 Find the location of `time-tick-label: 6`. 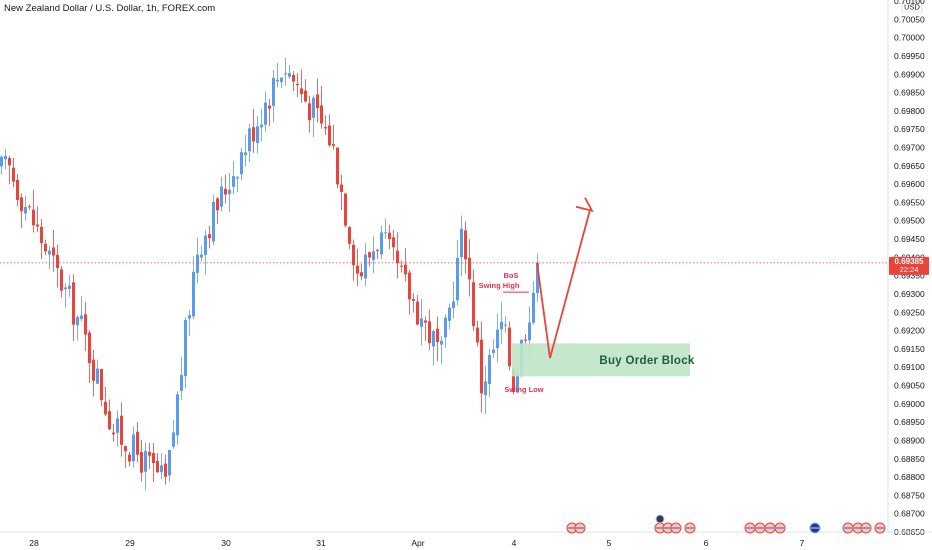

time-tick-label: 6 is located at coordinates (706, 543).